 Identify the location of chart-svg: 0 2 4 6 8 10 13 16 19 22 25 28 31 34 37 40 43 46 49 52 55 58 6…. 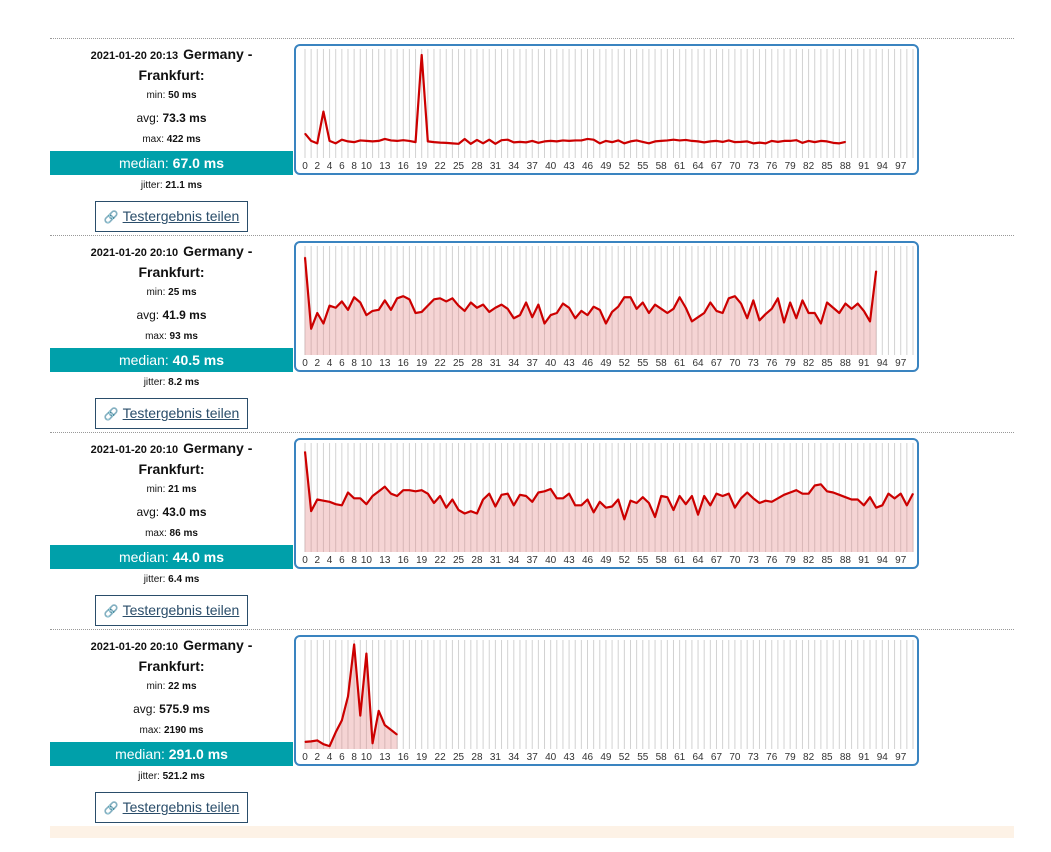
(608, 504).